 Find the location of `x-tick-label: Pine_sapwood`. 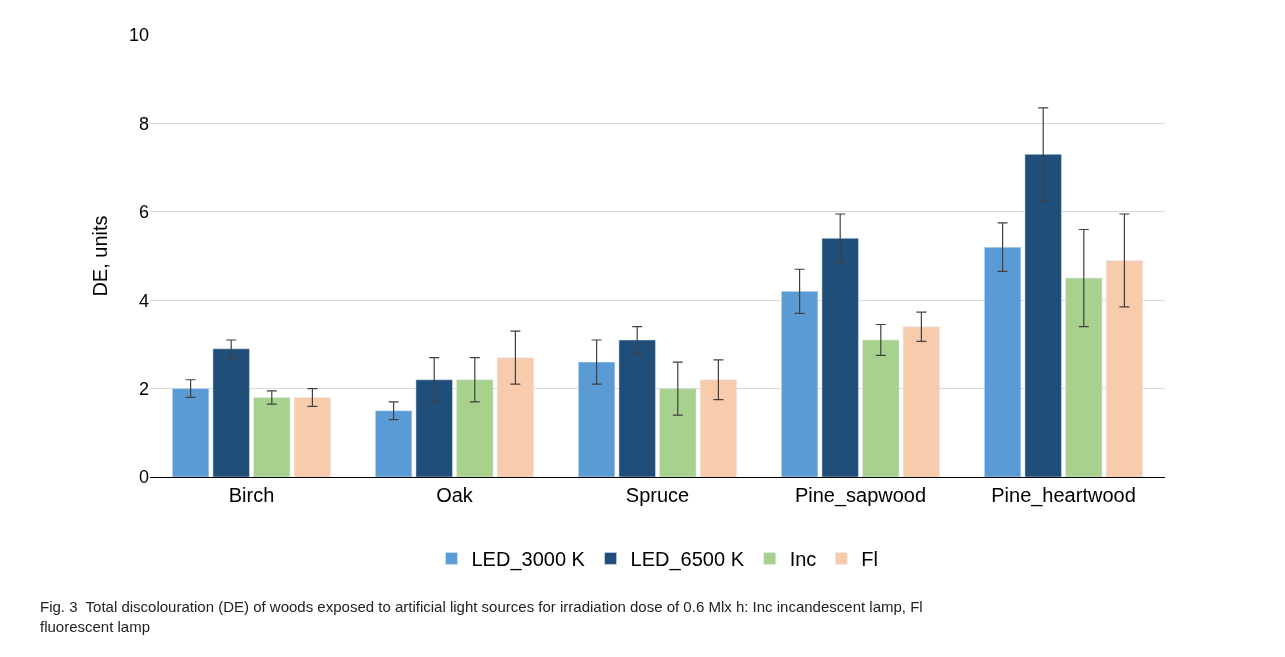

x-tick-label: Pine_sapwood is located at coordinates (860, 495).